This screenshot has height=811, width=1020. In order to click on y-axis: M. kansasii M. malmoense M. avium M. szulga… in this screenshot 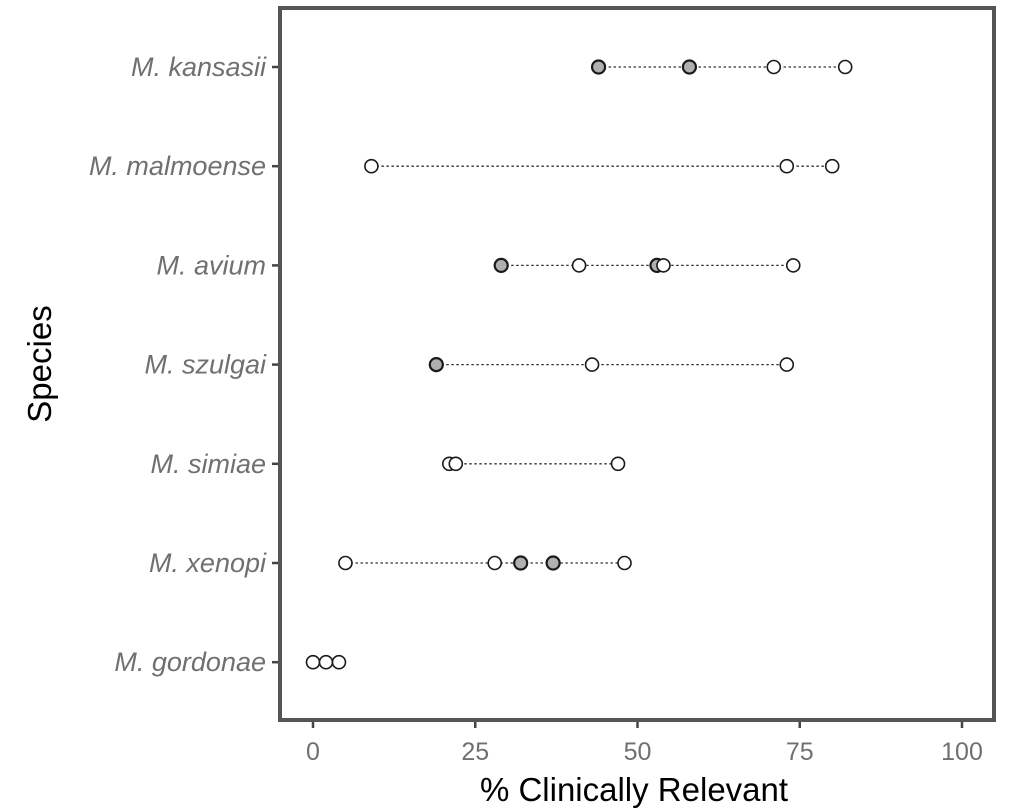, I will do `click(183, 364)`.